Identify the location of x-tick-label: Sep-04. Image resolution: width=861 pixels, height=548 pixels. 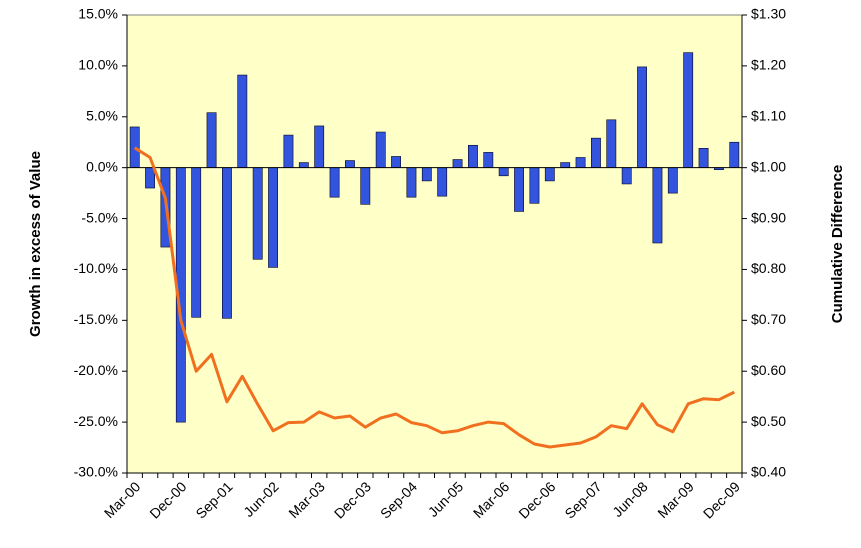
(398, 499).